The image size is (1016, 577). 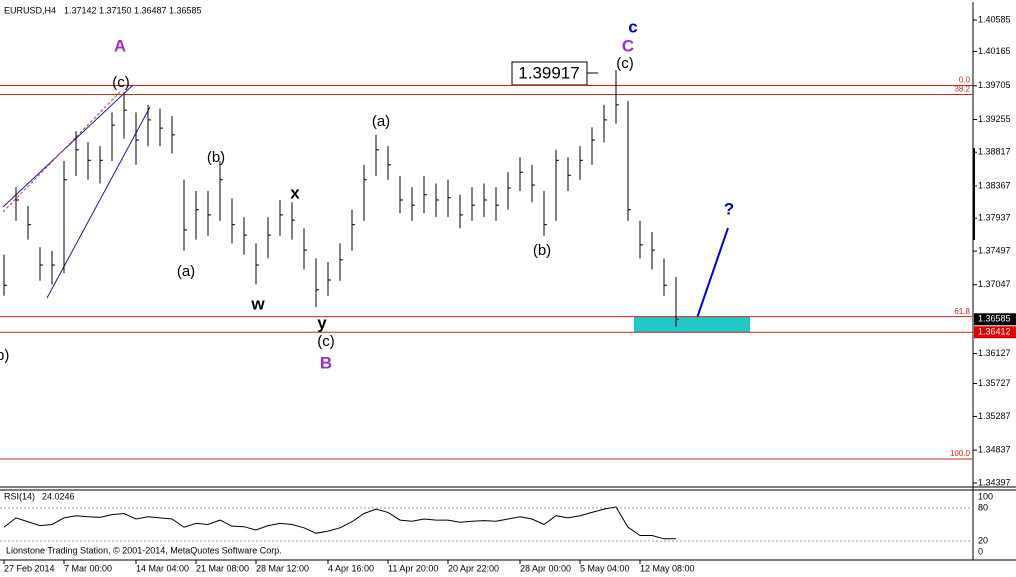 I want to click on header-low: 1.36487, so click(x=150, y=10).